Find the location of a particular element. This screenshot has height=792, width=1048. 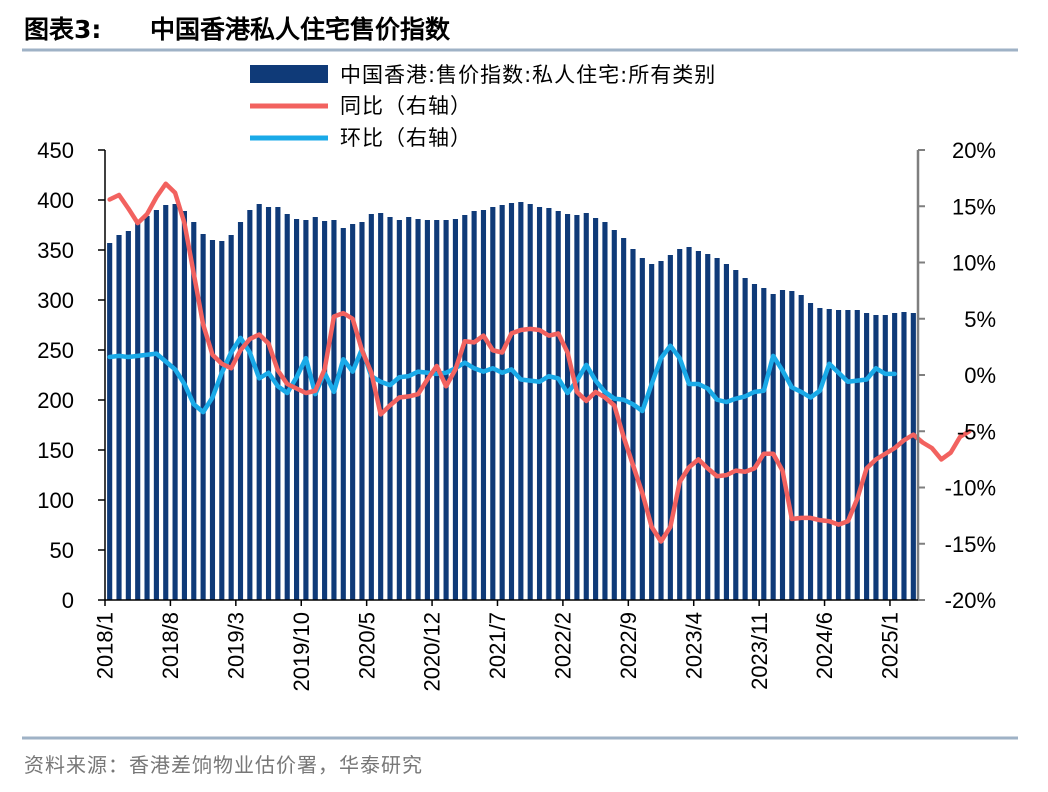

right-tick-label: 0% is located at coordinates (980, 375).